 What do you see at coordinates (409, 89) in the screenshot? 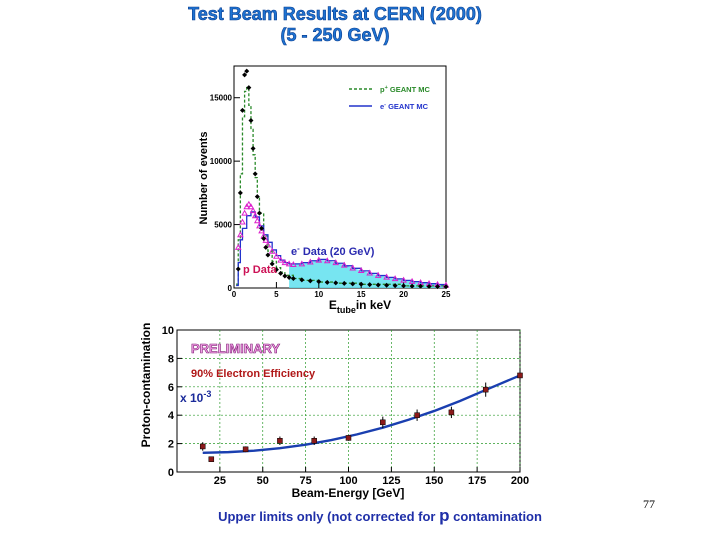
I see `legend-label-rest: GEANT MC` at bounding box center [409, 89].